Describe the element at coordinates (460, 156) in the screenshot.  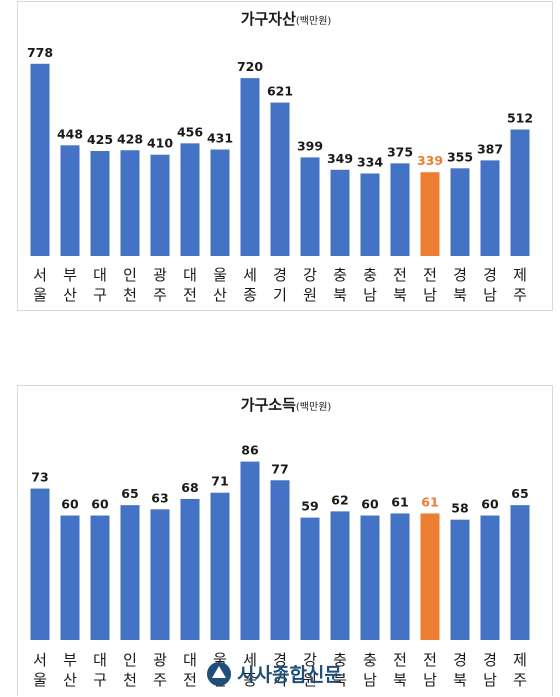
I see `assets-value-label: 355` at that location.